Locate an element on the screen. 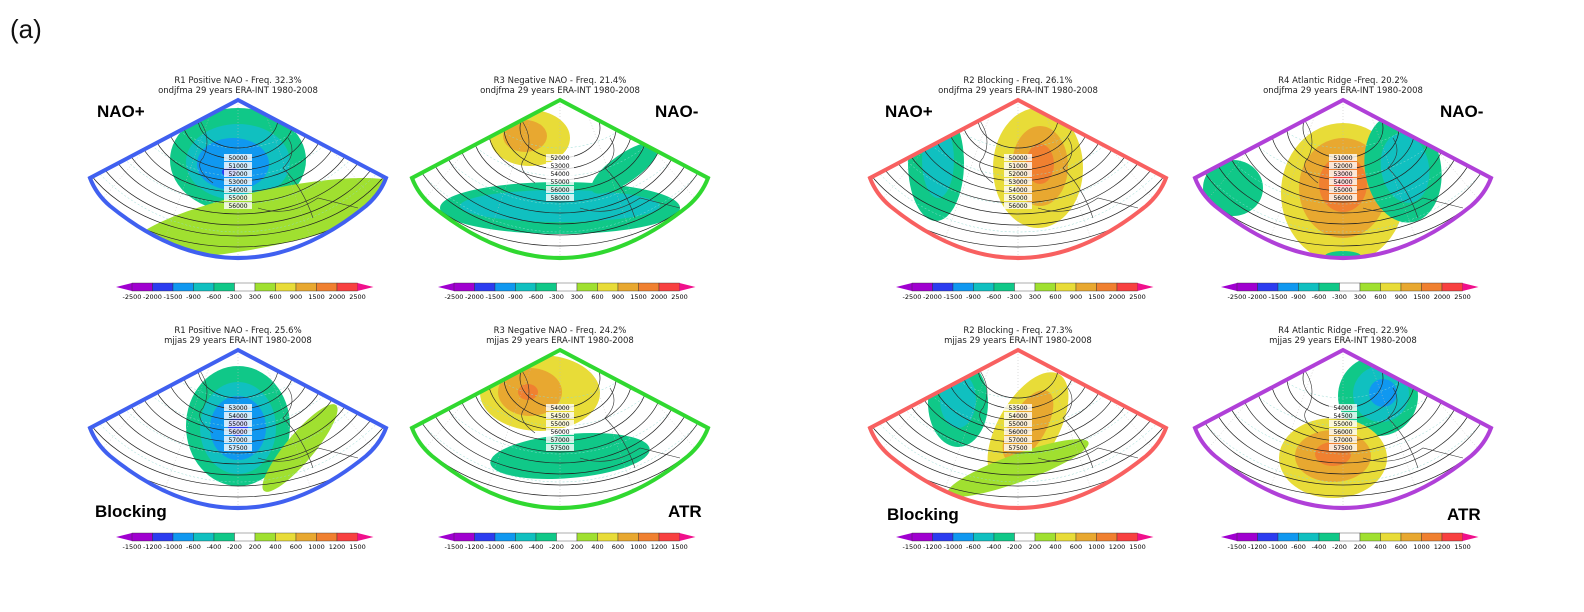  colorbar-tick-label: 900 is located at coordinates (618, 297).